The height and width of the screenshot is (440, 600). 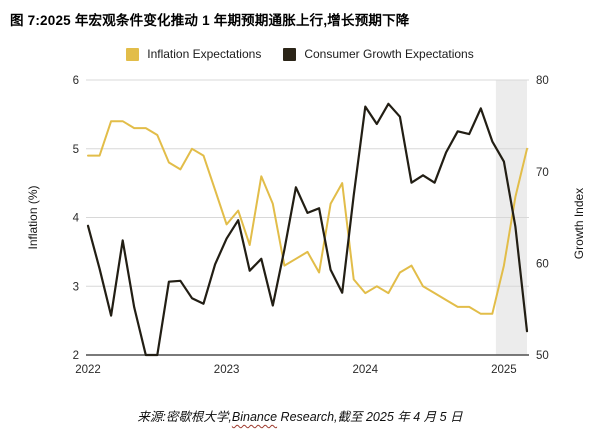 What do you see at coordinates (210, 20) in the screenshot?
I see `figure-title: 图 7:2025 年宏观条件变化推动 1 年期预期通胀上行,增长预期下降` at bounding box center [210, 20].